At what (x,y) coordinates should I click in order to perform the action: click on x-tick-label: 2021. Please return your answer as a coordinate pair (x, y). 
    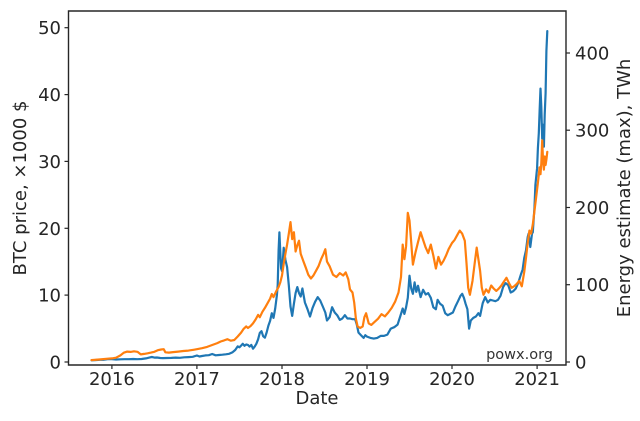
    Looking at the image, I should click on (537, 379).